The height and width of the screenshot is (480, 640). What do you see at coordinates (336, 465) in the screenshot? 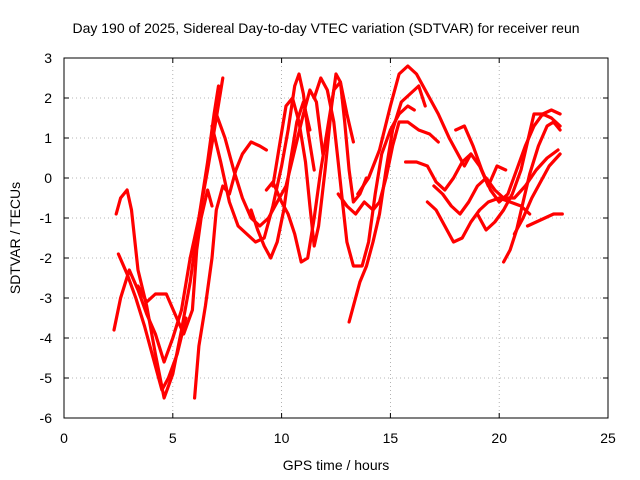
I see `x-axis-label: GPS time / hours` at bounding box center [336, 465].